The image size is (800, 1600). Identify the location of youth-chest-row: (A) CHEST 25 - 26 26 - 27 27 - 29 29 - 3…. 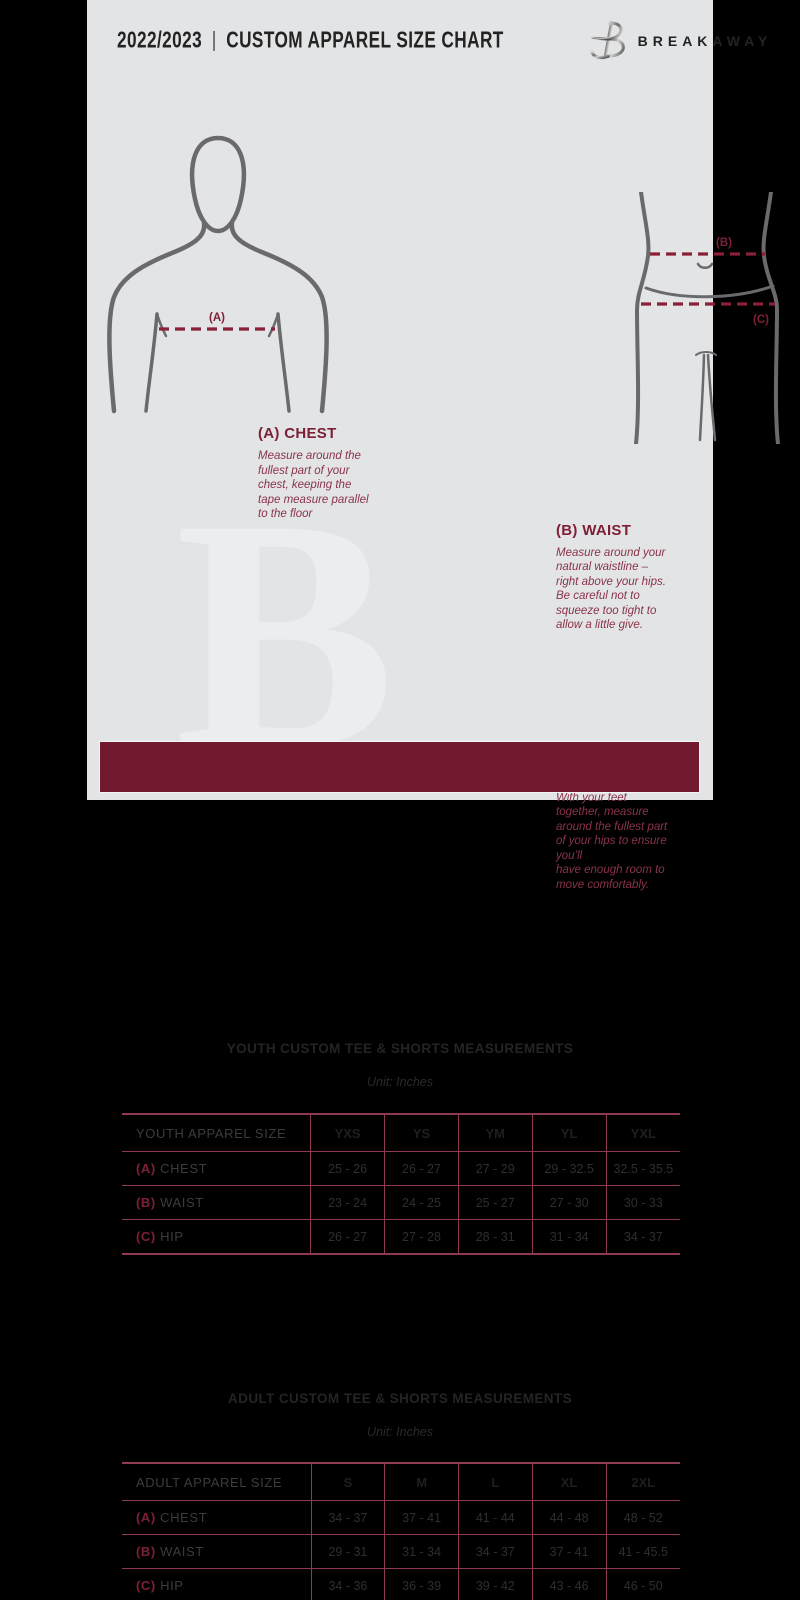
(401, 1169).